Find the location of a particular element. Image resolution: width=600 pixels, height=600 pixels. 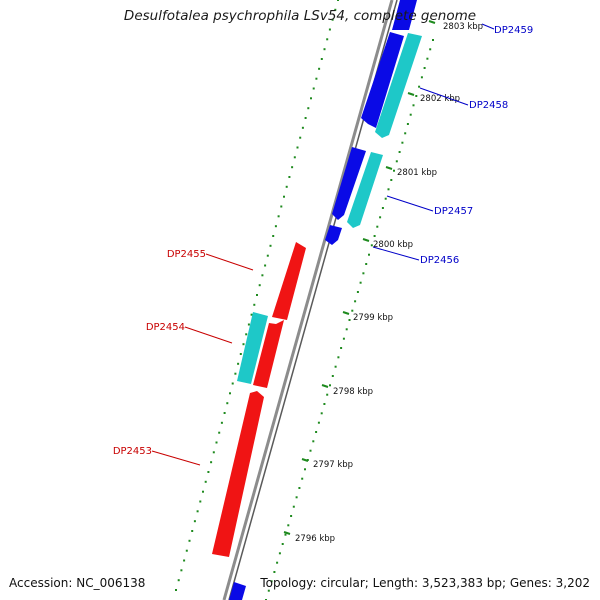

reverse-strand-features is located at coordinates (259, 399).